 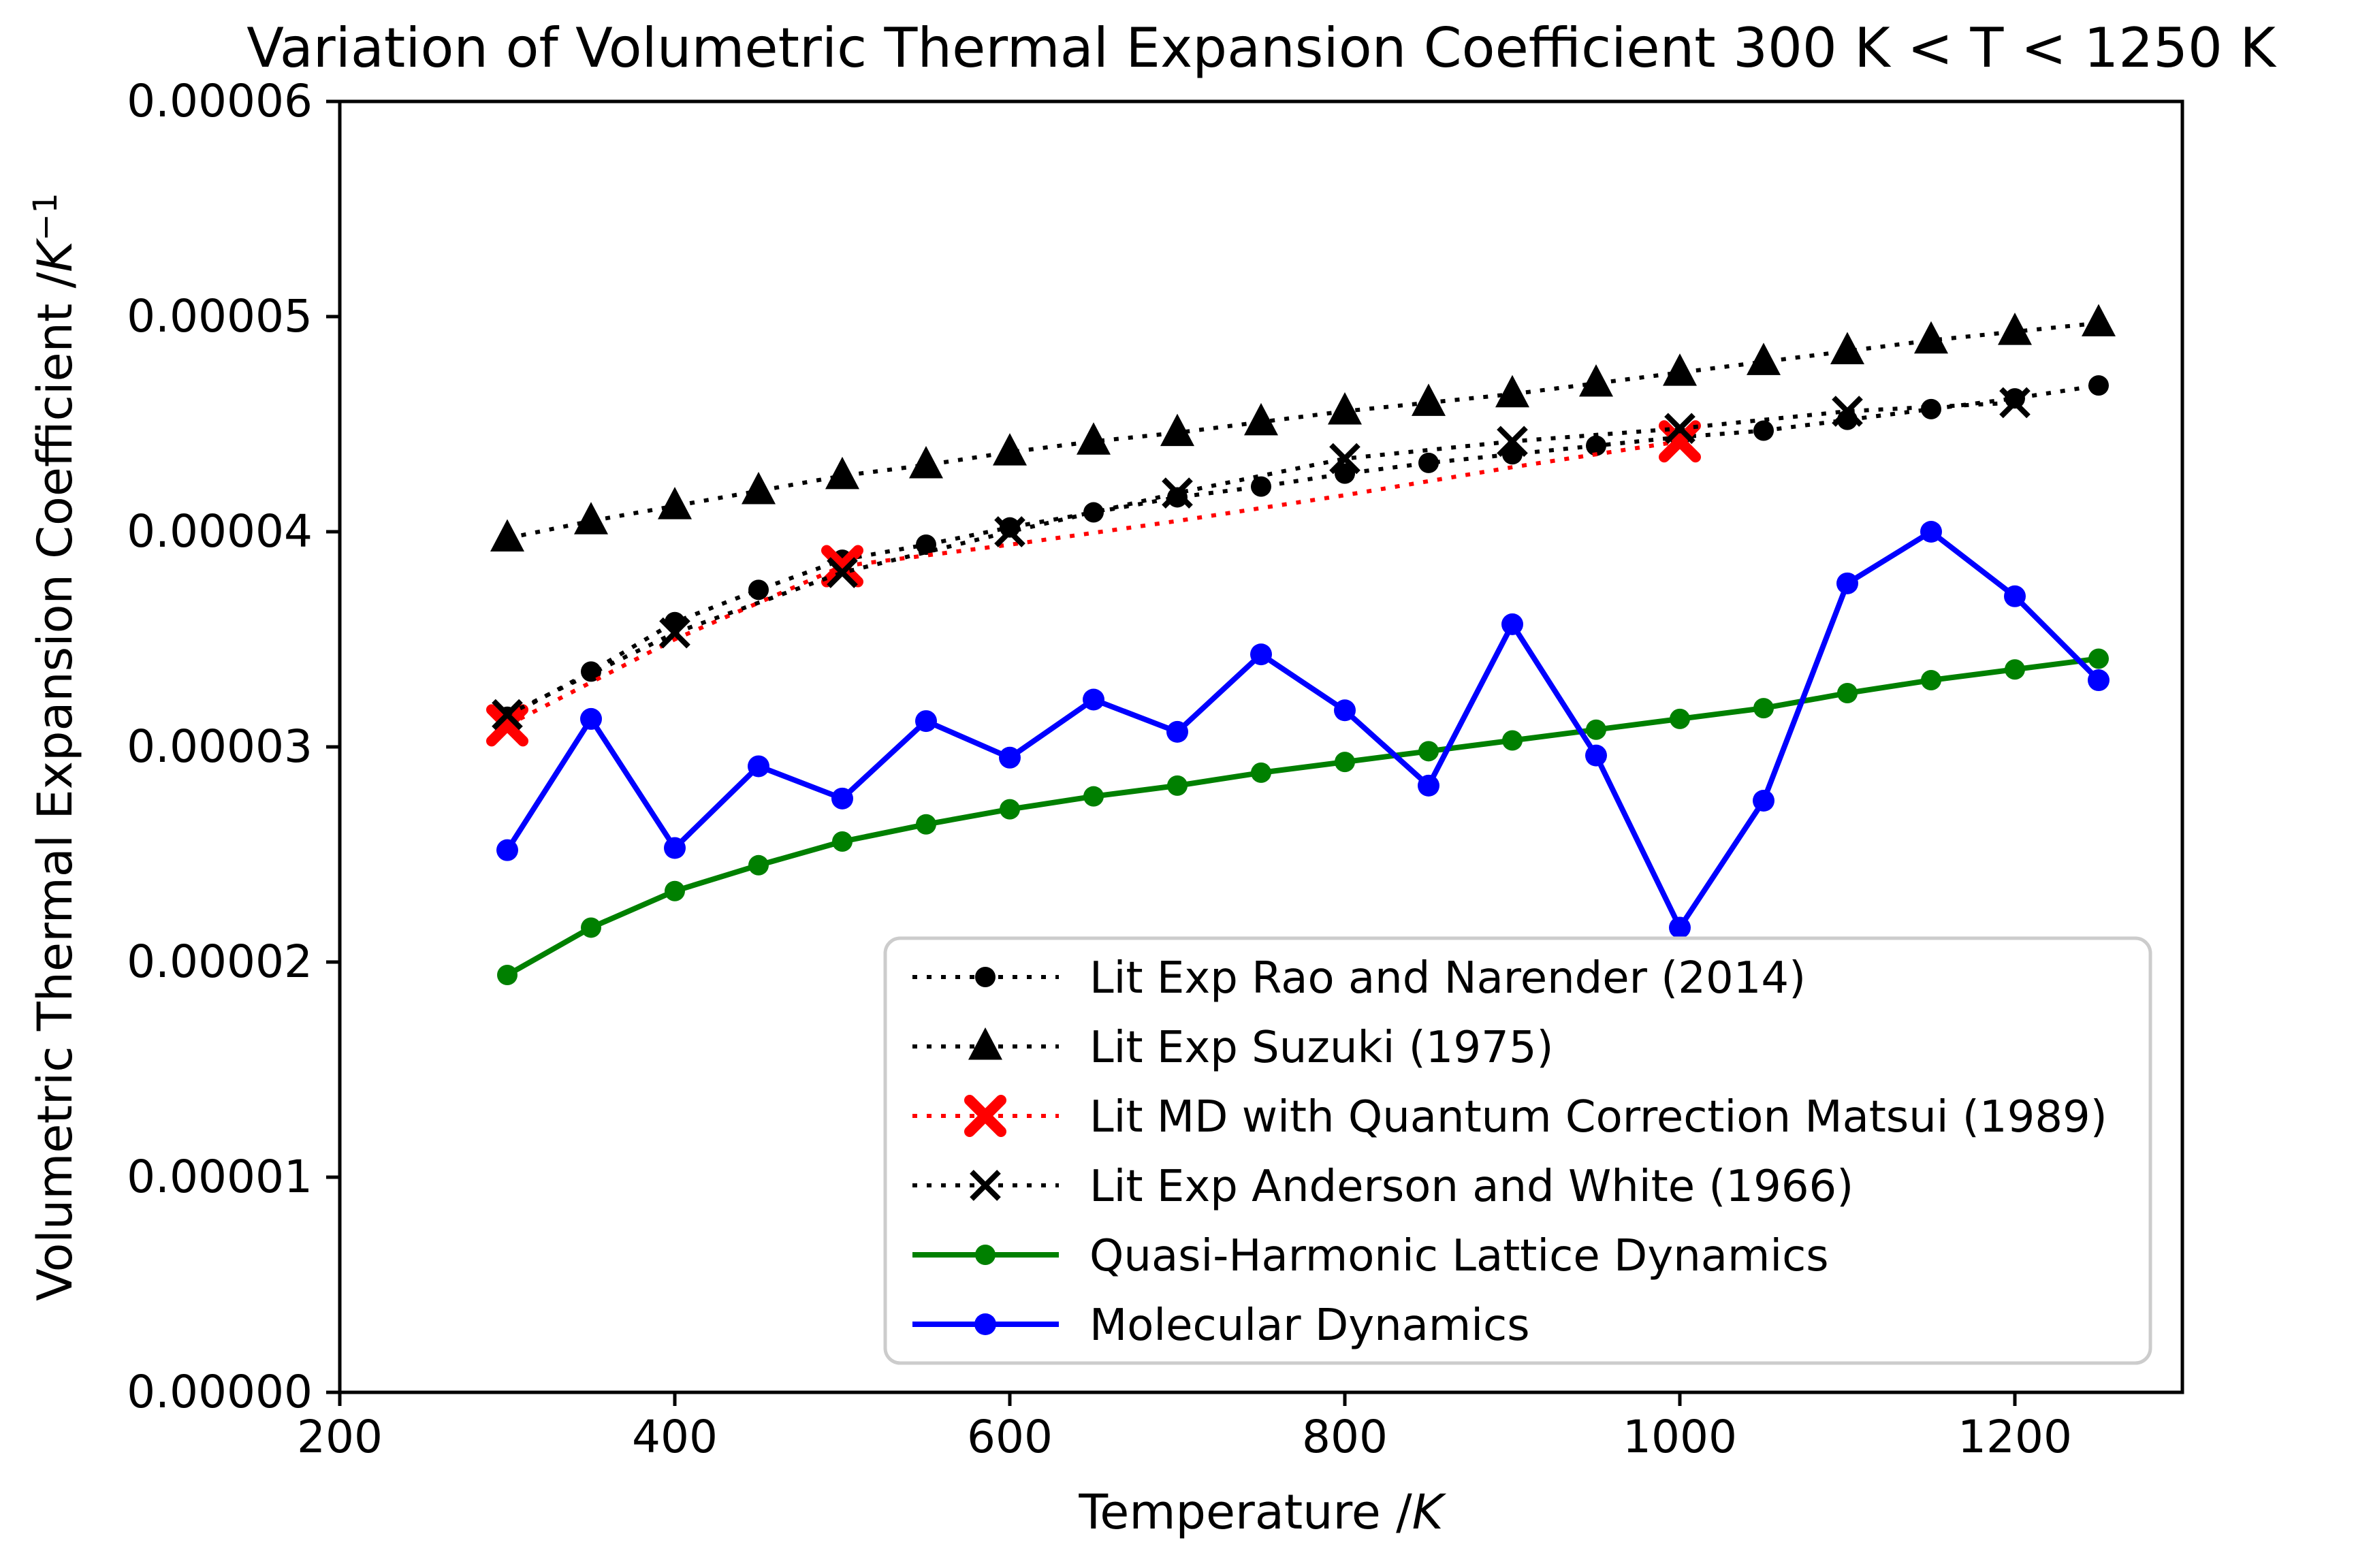 I want to click on series-markers-lit-exp-anderson-and-white-1966, so click(x=1261, y=559).